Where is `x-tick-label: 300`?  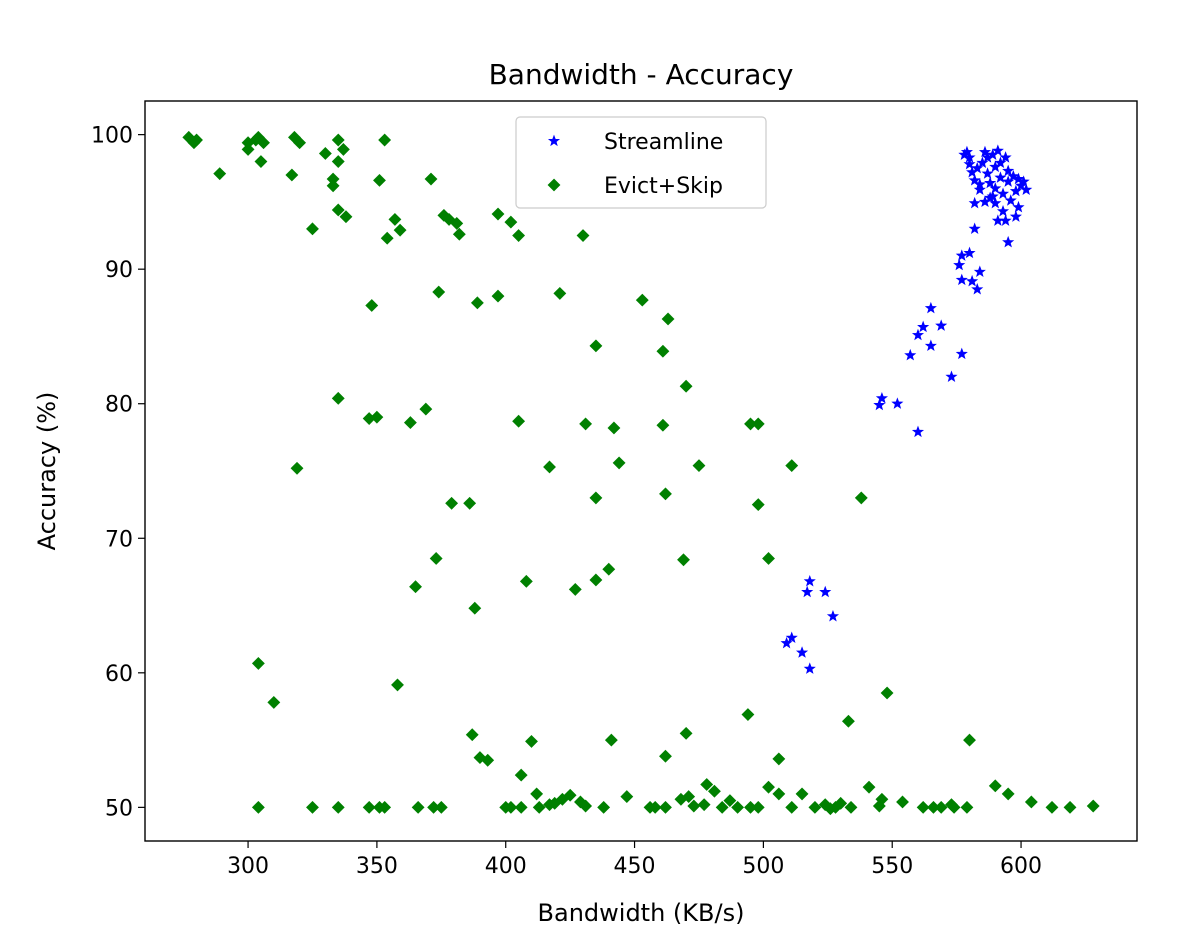 x-tick-label: 300 is located at coordinates (248, 866).